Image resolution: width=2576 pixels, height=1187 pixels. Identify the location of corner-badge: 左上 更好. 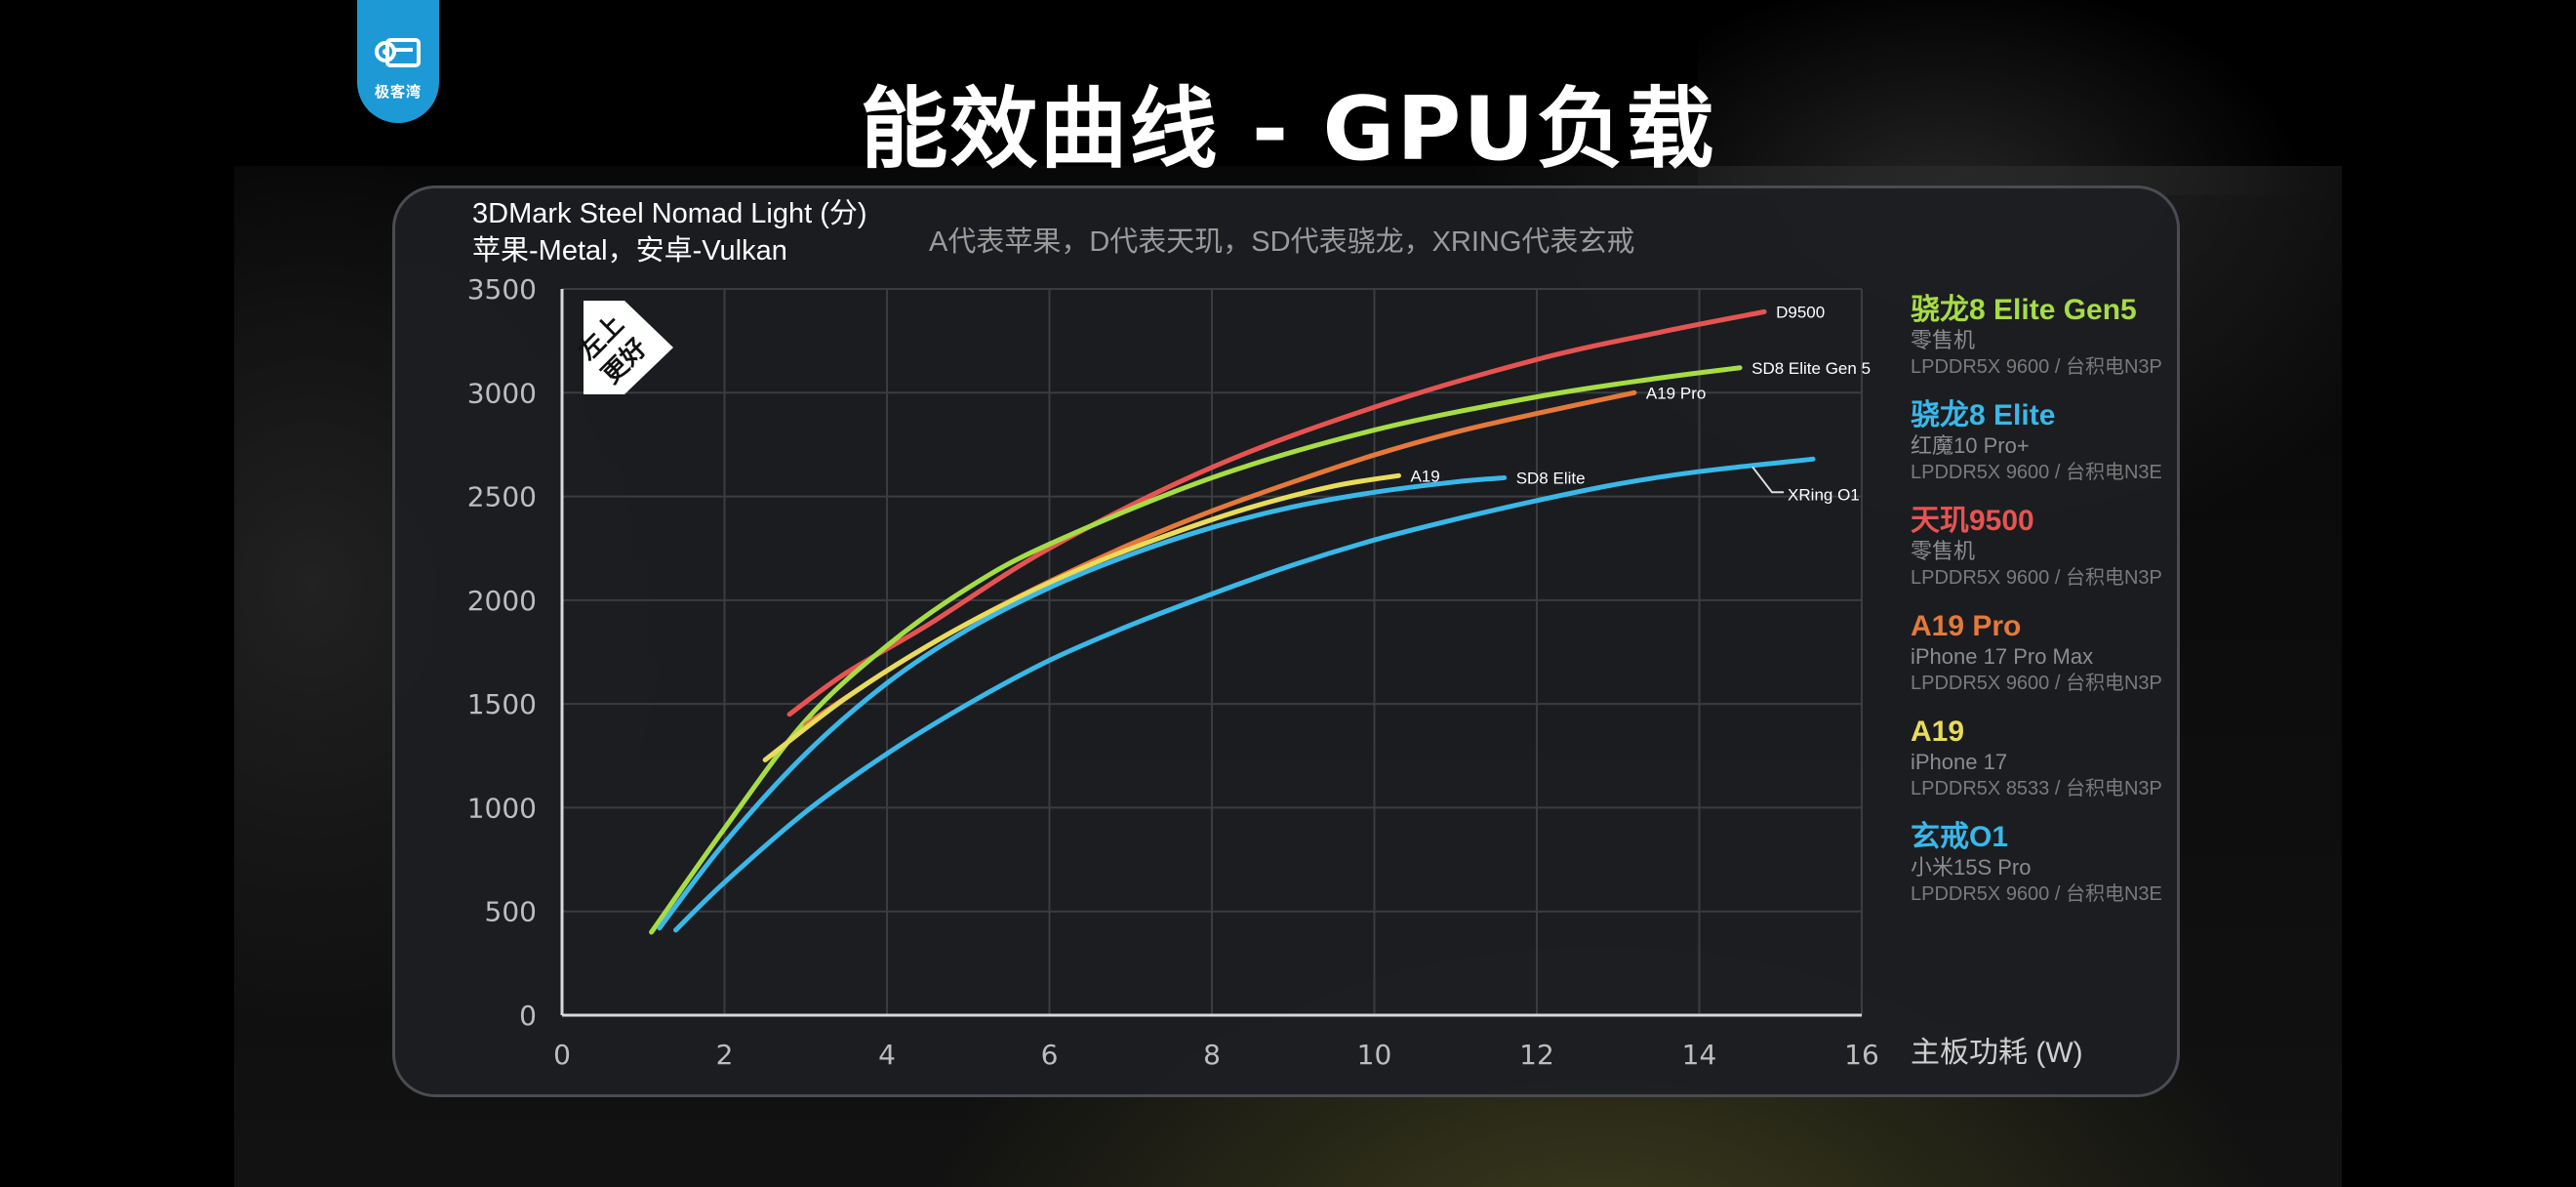
(623, 347).